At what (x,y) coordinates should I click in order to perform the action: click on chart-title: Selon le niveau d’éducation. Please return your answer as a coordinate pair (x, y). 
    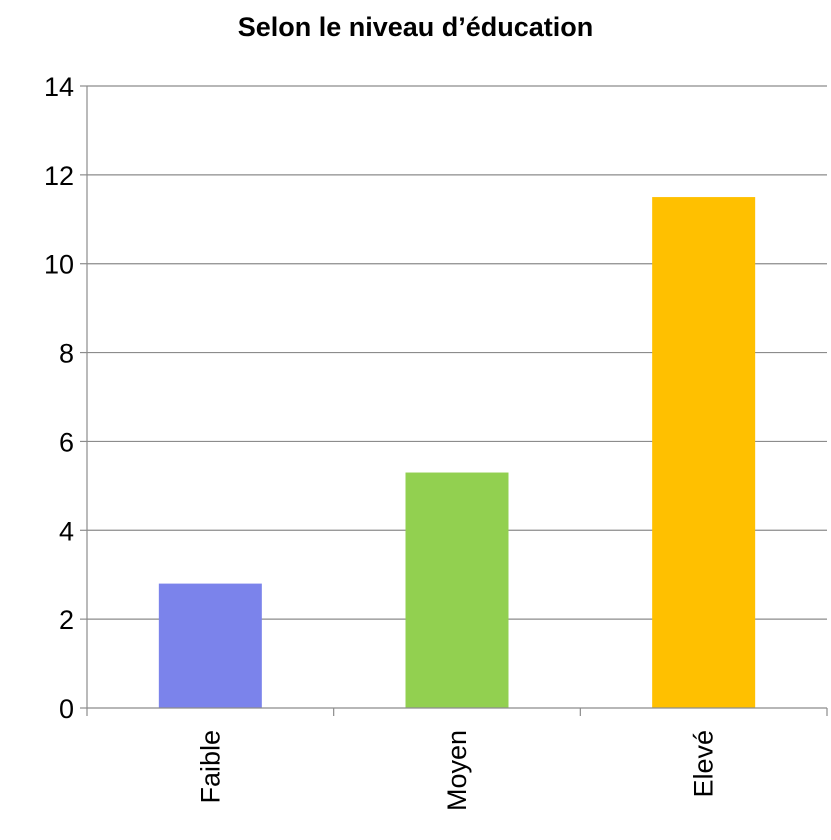
    Looking at the image, I should click on (415, 27).